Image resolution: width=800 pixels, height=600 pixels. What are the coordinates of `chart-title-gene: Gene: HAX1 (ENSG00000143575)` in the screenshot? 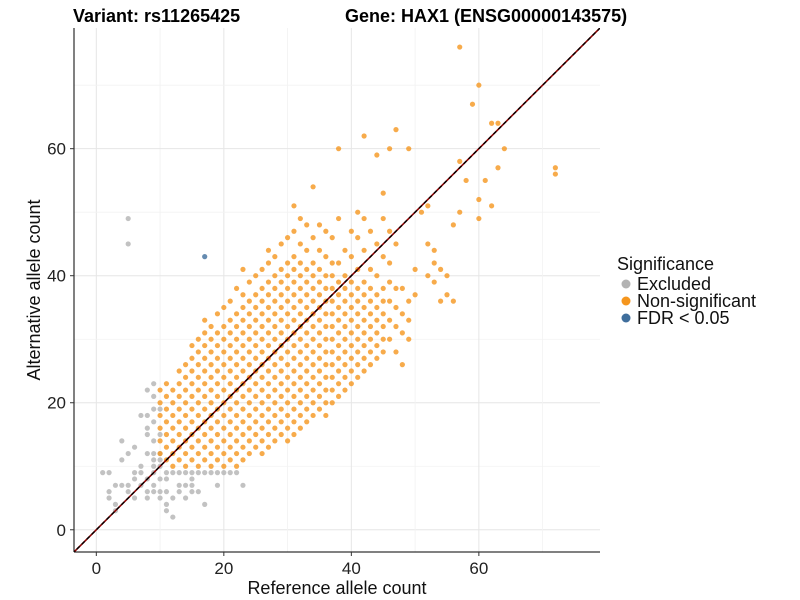 It's located at (486, 16).